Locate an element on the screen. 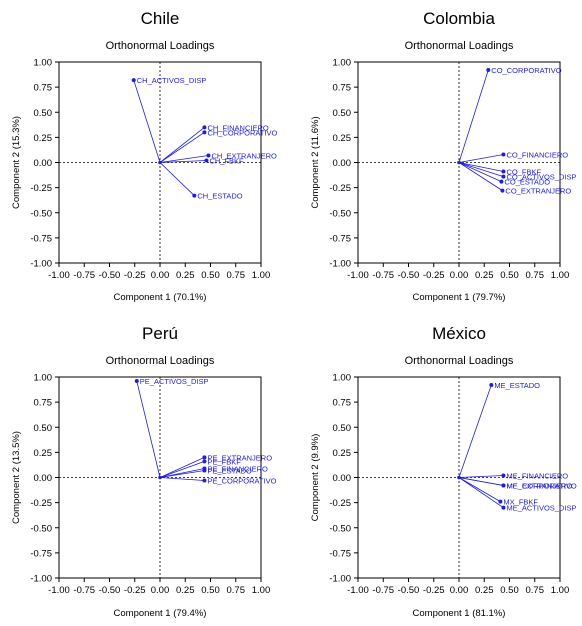 The height and width of the screenshot is (626, 582). panel-4-y-tick-label: -0.75 is located at coordinates (340, 553).